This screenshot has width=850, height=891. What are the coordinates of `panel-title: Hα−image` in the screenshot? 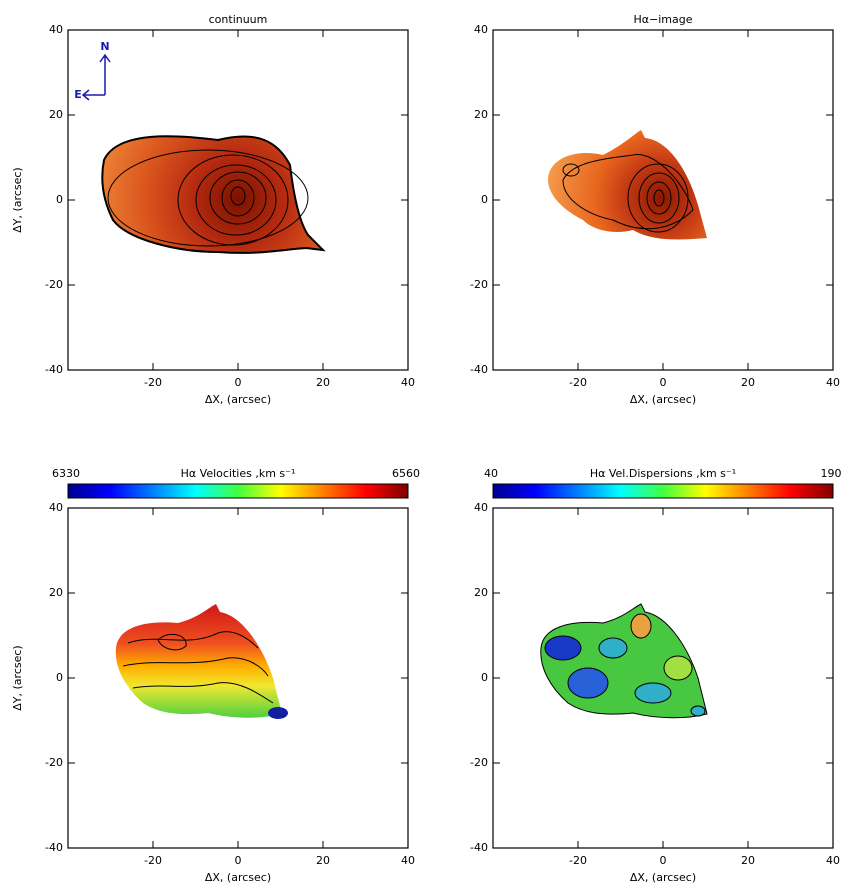 It's located at (662, 19).